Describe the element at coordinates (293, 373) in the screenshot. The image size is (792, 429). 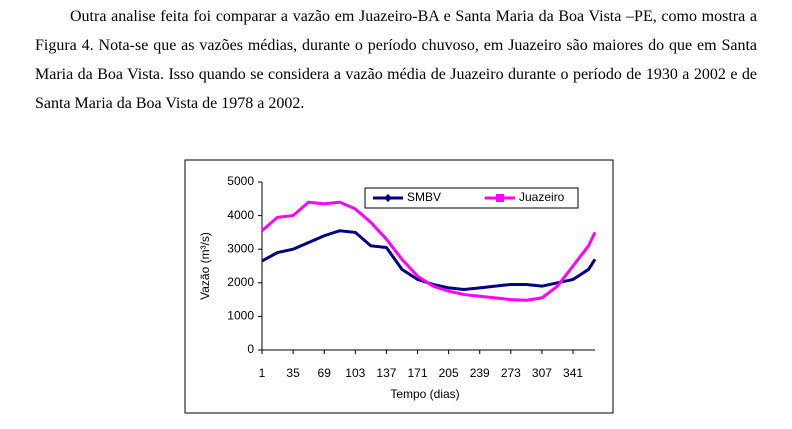
I see `x-tick-label: 35` at that location.